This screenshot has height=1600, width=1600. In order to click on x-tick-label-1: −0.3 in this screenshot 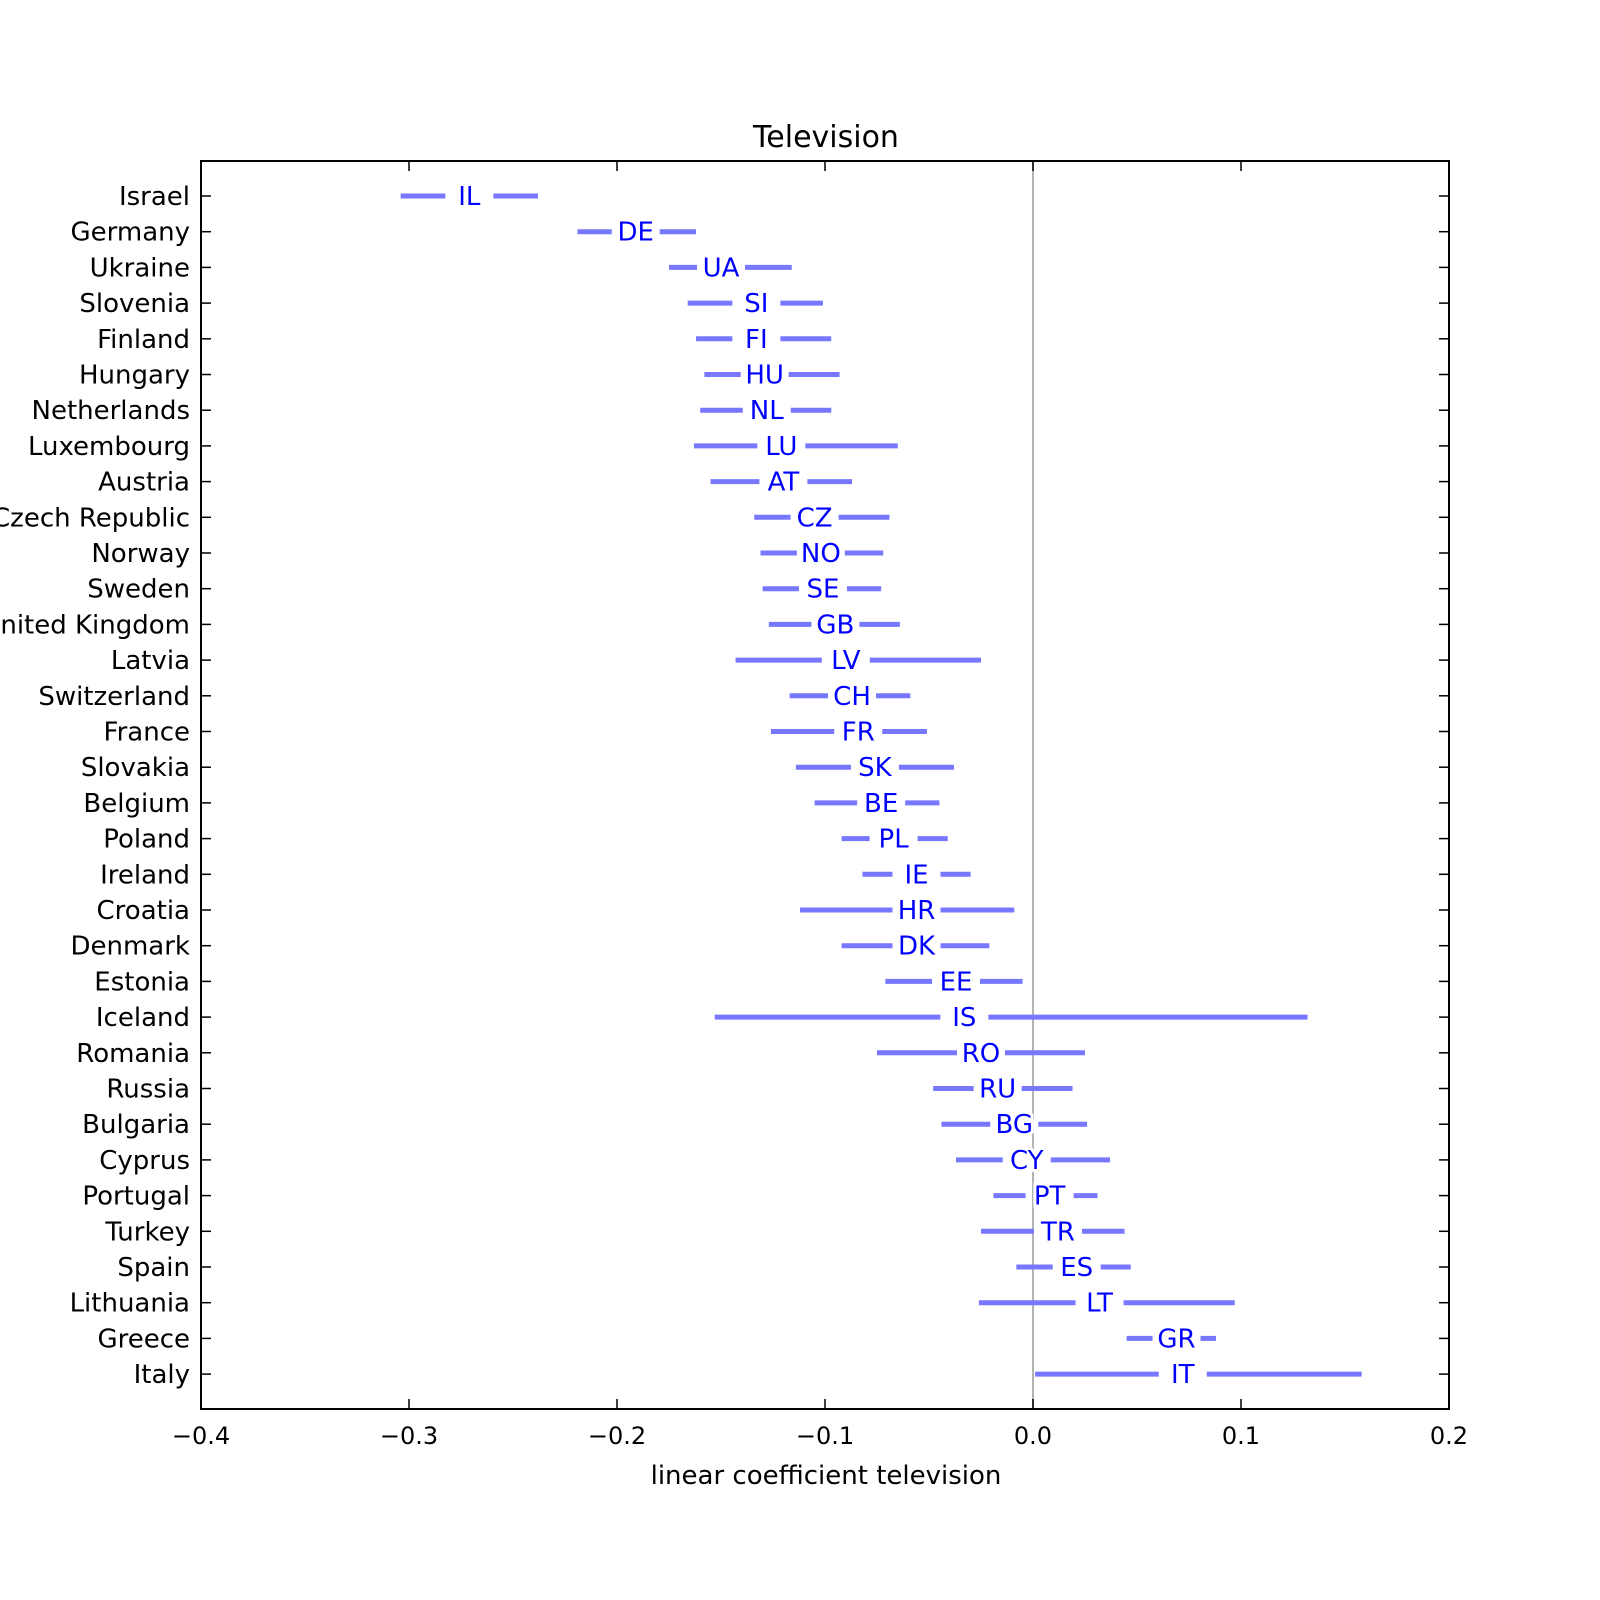, I will do `click(409, 1436)`.